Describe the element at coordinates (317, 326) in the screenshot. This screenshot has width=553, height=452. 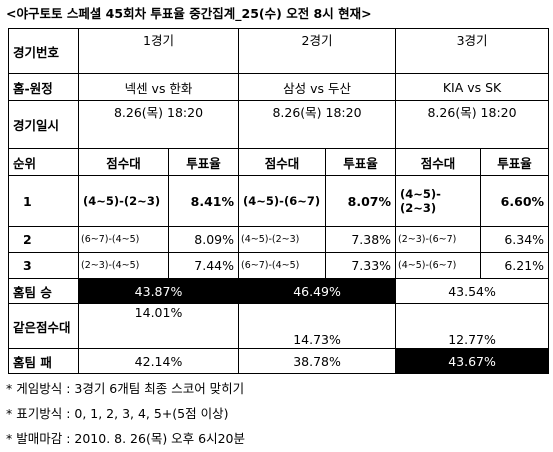
I see `result-rate: 14.73%` at that location.